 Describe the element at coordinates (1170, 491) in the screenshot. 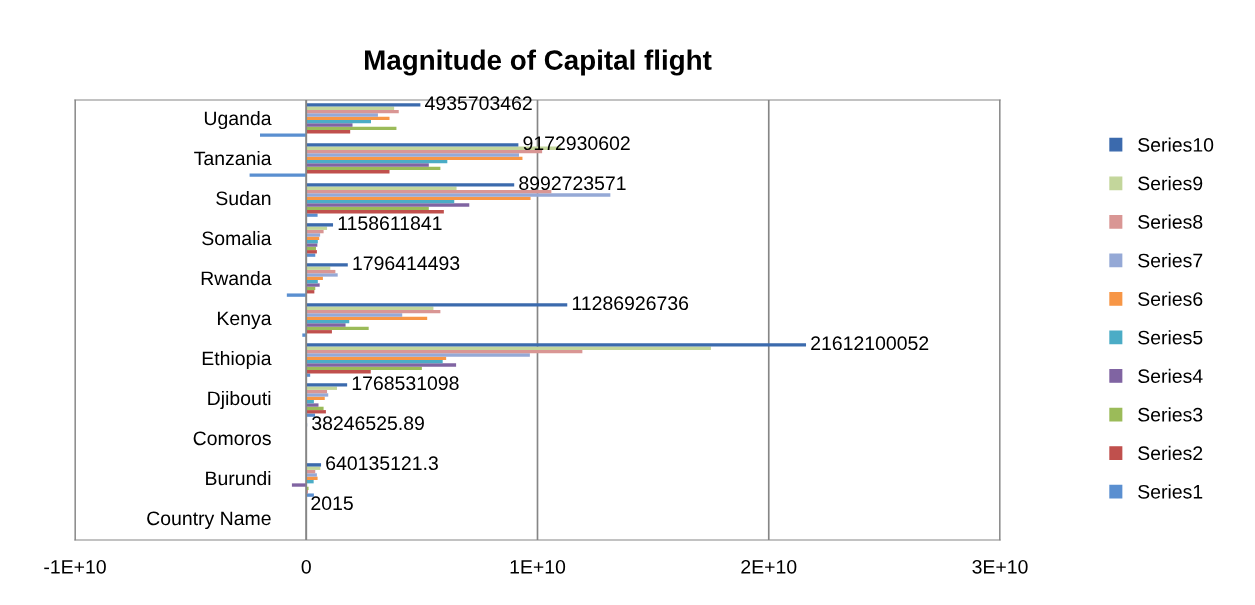

I see `legend-label: Series1` at that location.